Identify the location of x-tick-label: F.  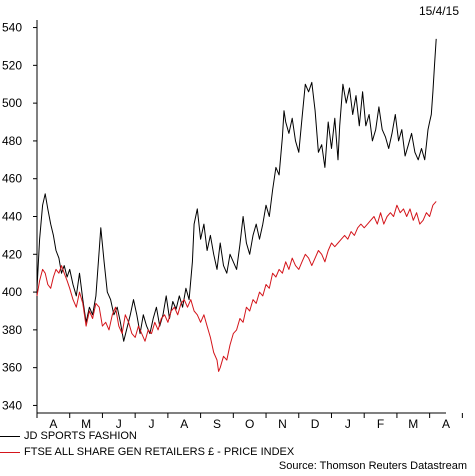
(380, 424).